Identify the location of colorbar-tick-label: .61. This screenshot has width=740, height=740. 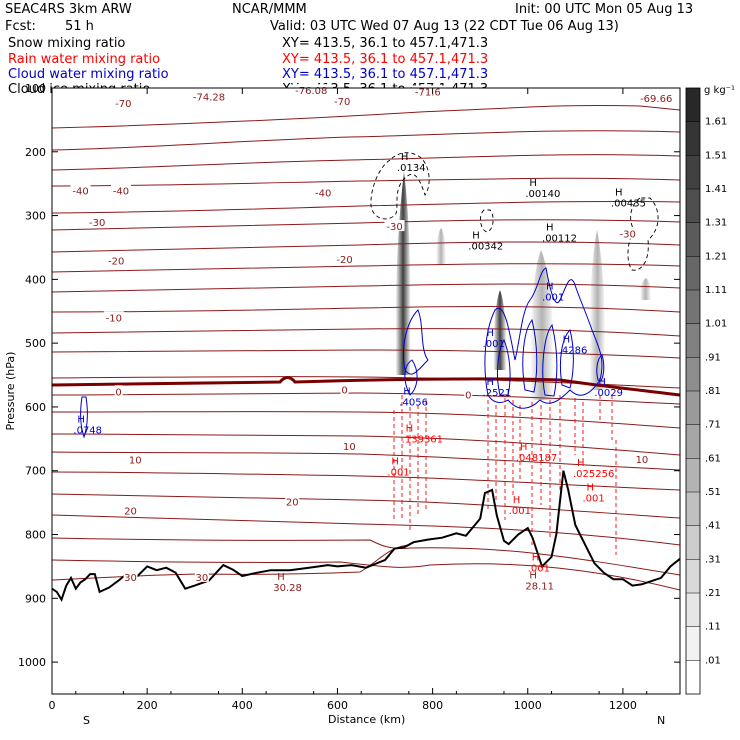
(713, 458).